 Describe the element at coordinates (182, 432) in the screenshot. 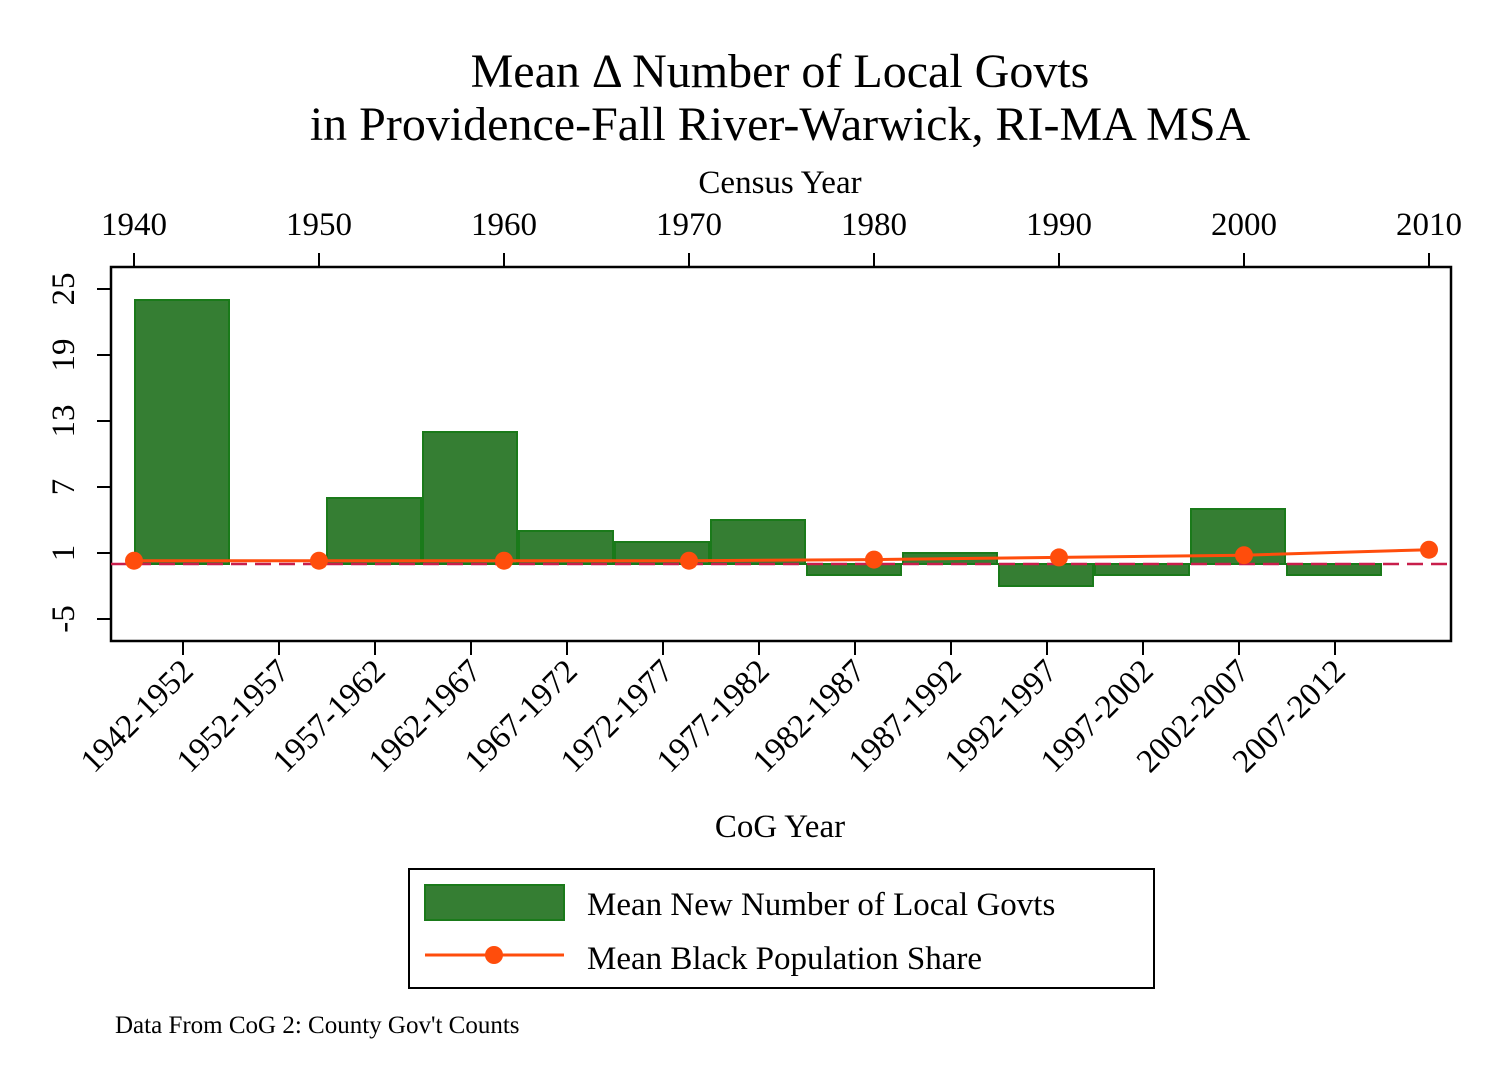

I see `bar-1942-1952` at that location.